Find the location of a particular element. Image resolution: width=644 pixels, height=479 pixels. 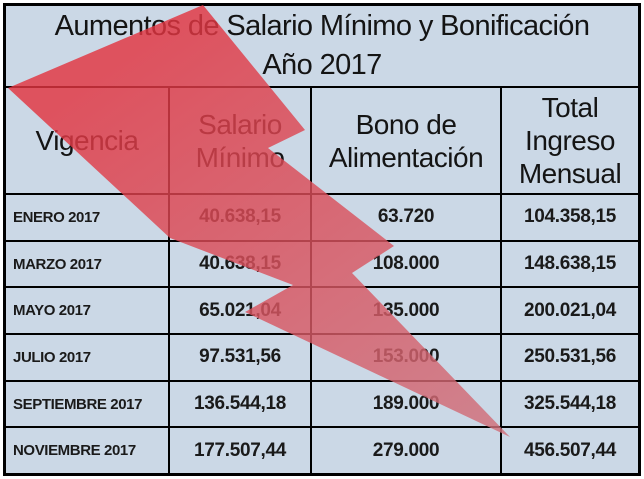

vigencia-cell: ENERO 2017 is located at coordinates (88, 217).